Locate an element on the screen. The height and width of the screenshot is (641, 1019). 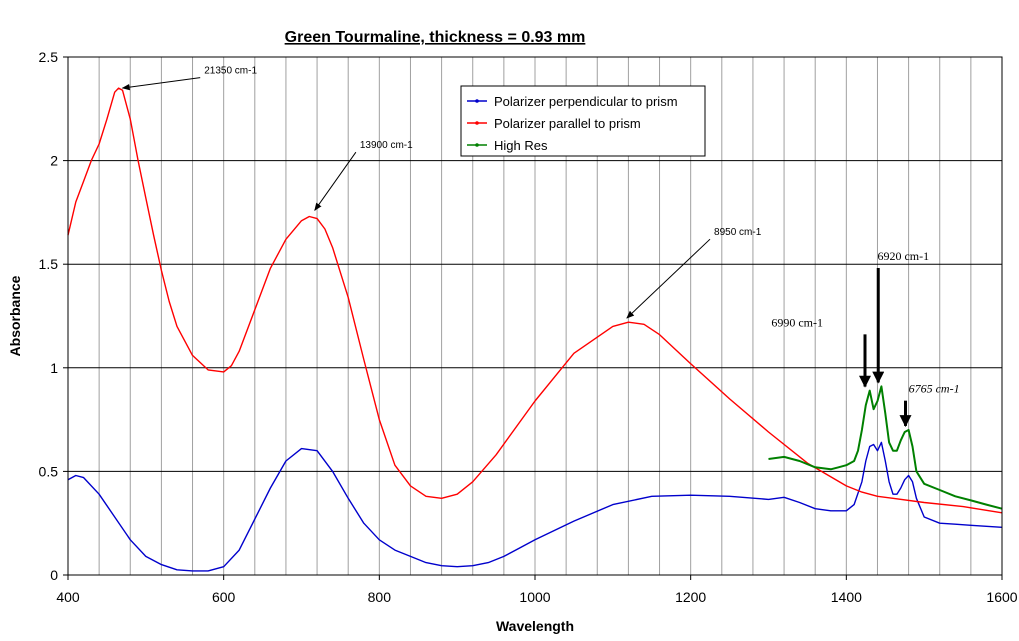
y-tick-label: 1.5 is located at coordinates (49, 264).